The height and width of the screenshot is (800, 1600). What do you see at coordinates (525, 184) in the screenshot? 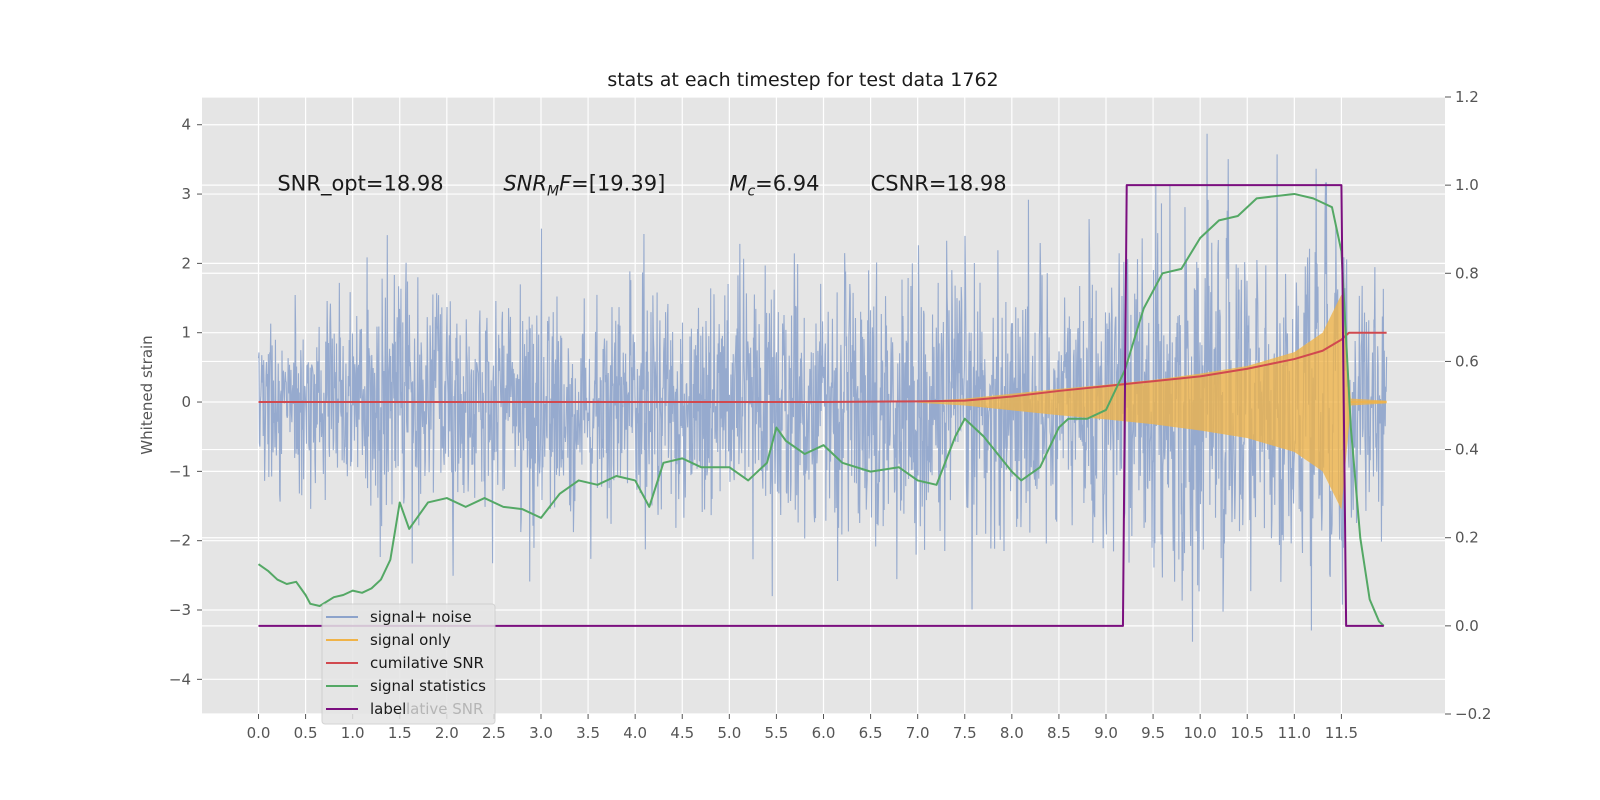
I see `annotation-math-base: SNR` at bounding box center [525, 184].